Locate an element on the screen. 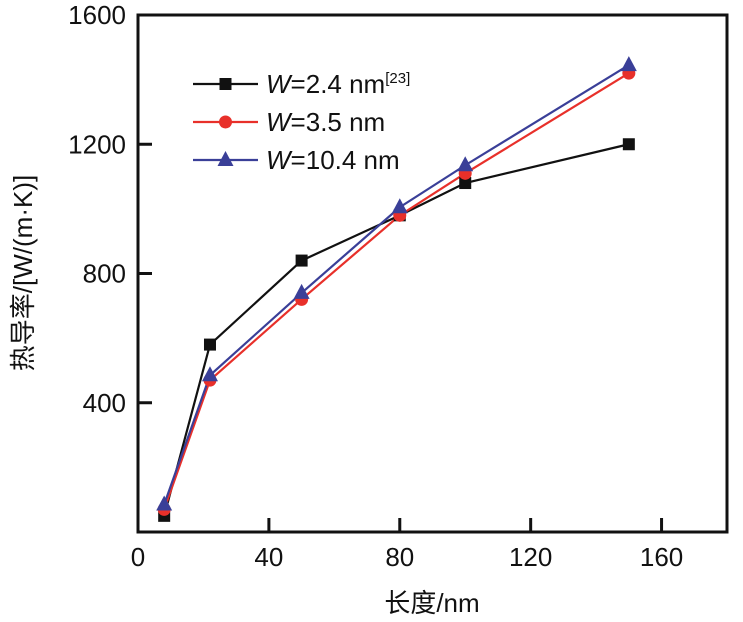  x-tick-label: 40 is located at coordinates (268, 557).